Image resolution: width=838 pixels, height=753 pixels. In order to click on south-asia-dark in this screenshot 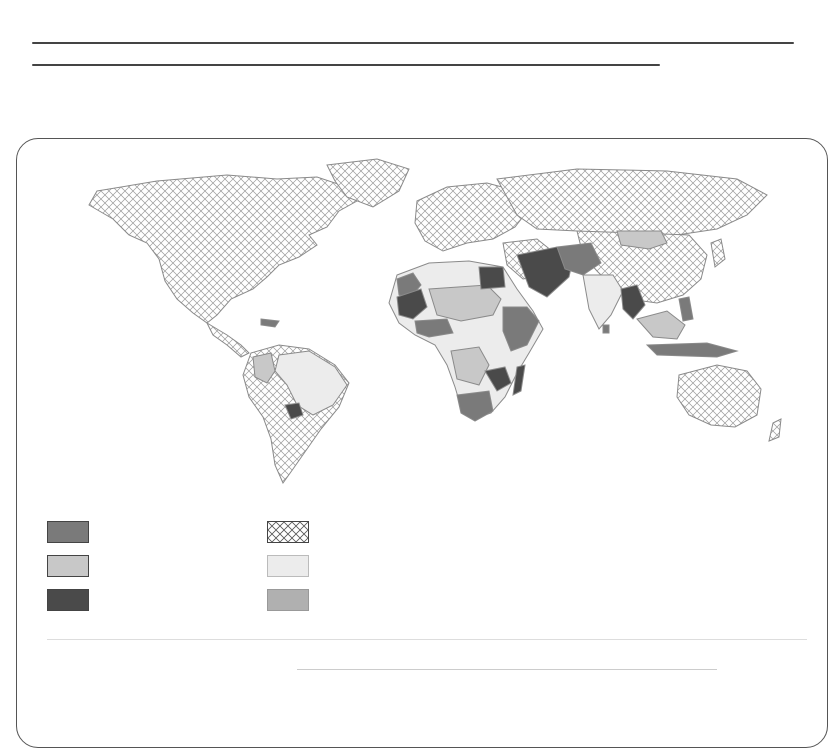, I will do `click(633, 302)`.